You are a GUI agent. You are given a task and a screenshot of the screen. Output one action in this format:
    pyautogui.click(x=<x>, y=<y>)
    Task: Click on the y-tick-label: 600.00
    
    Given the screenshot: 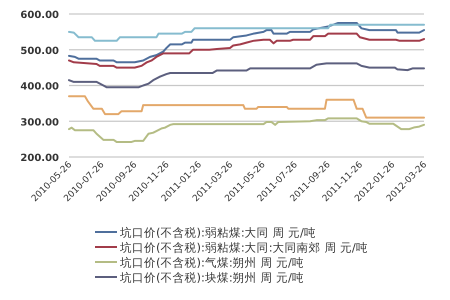 What is the action you would take?
    pyautogui.click(x=40, y=15)
    